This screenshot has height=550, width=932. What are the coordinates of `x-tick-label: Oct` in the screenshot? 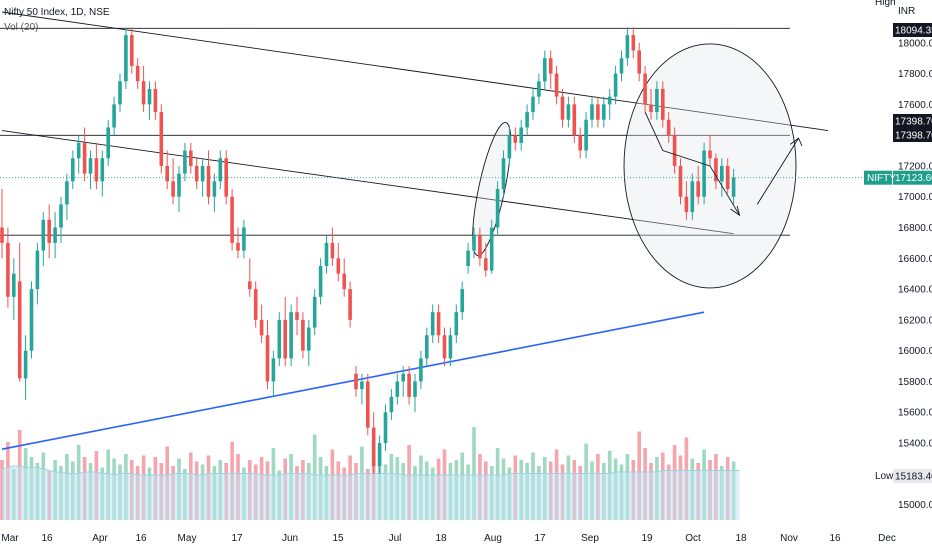 It's located at (693, 538).